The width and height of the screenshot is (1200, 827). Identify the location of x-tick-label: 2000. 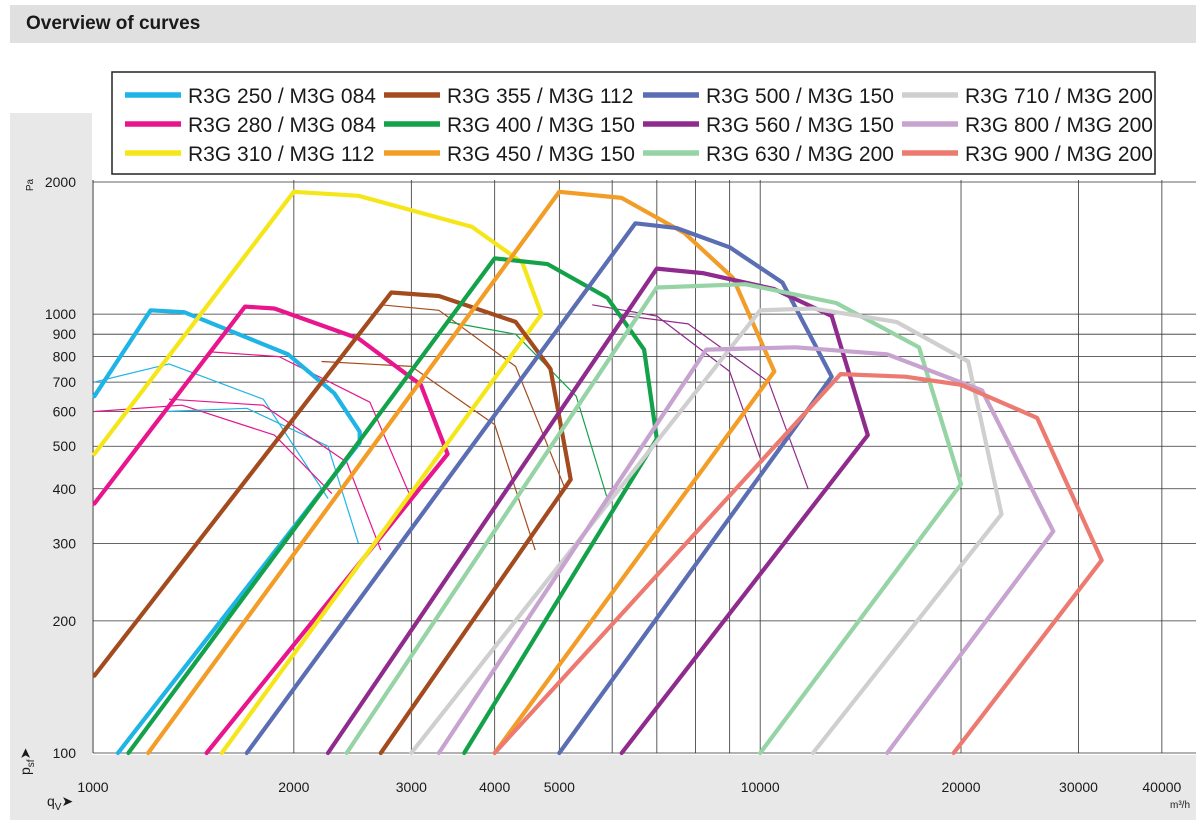
(293, 787).